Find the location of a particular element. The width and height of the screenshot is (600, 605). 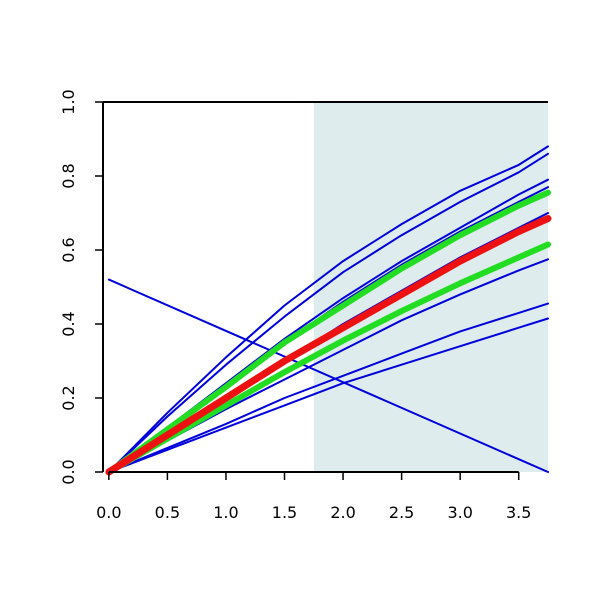

x-tick-label: 3.5 is located at coordinates (518, 512).